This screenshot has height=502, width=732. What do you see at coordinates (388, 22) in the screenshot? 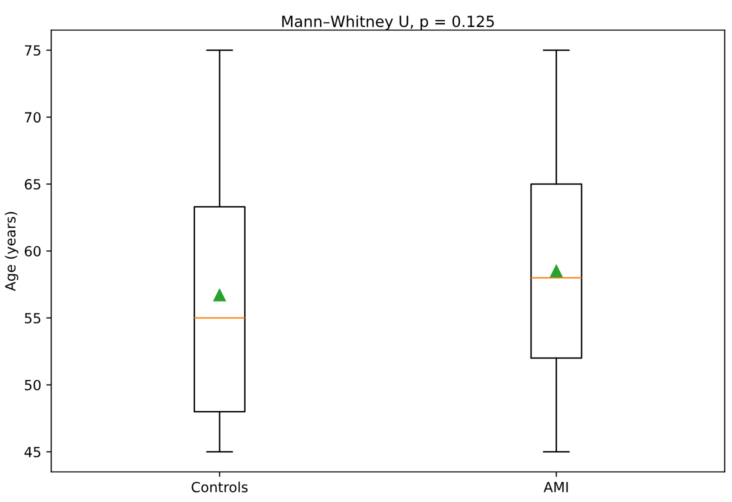
I see `chart-title: Mann–Whitney U, p = 0.125` at bounding box center [388, 22].